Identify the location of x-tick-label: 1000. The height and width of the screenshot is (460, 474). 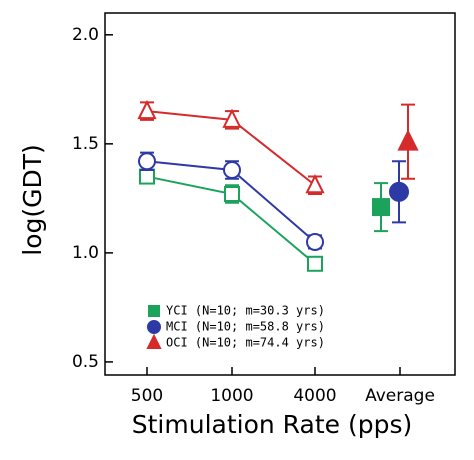
(231, 396).